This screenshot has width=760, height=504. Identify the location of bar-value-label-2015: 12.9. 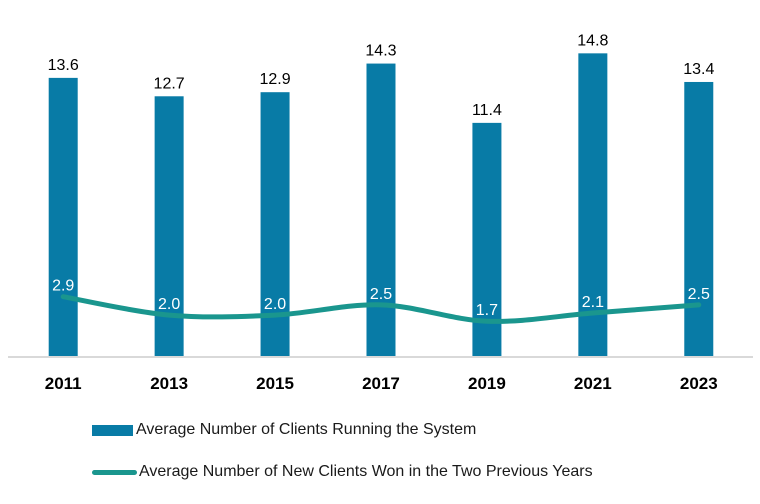
(274, 79).